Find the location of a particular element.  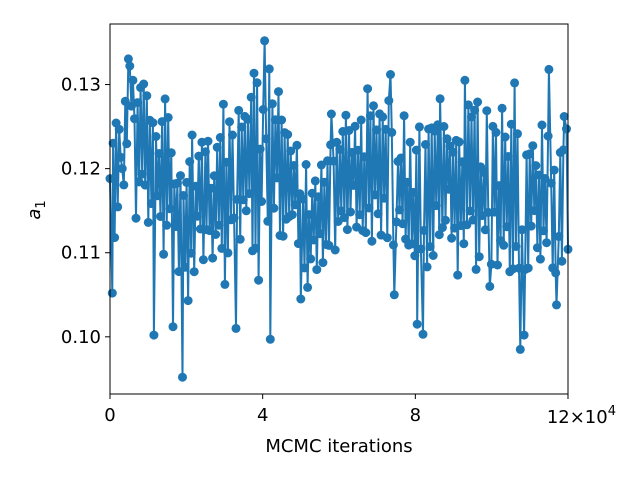

x-axis: 0 4 8 is located at coordinates (336, 410).